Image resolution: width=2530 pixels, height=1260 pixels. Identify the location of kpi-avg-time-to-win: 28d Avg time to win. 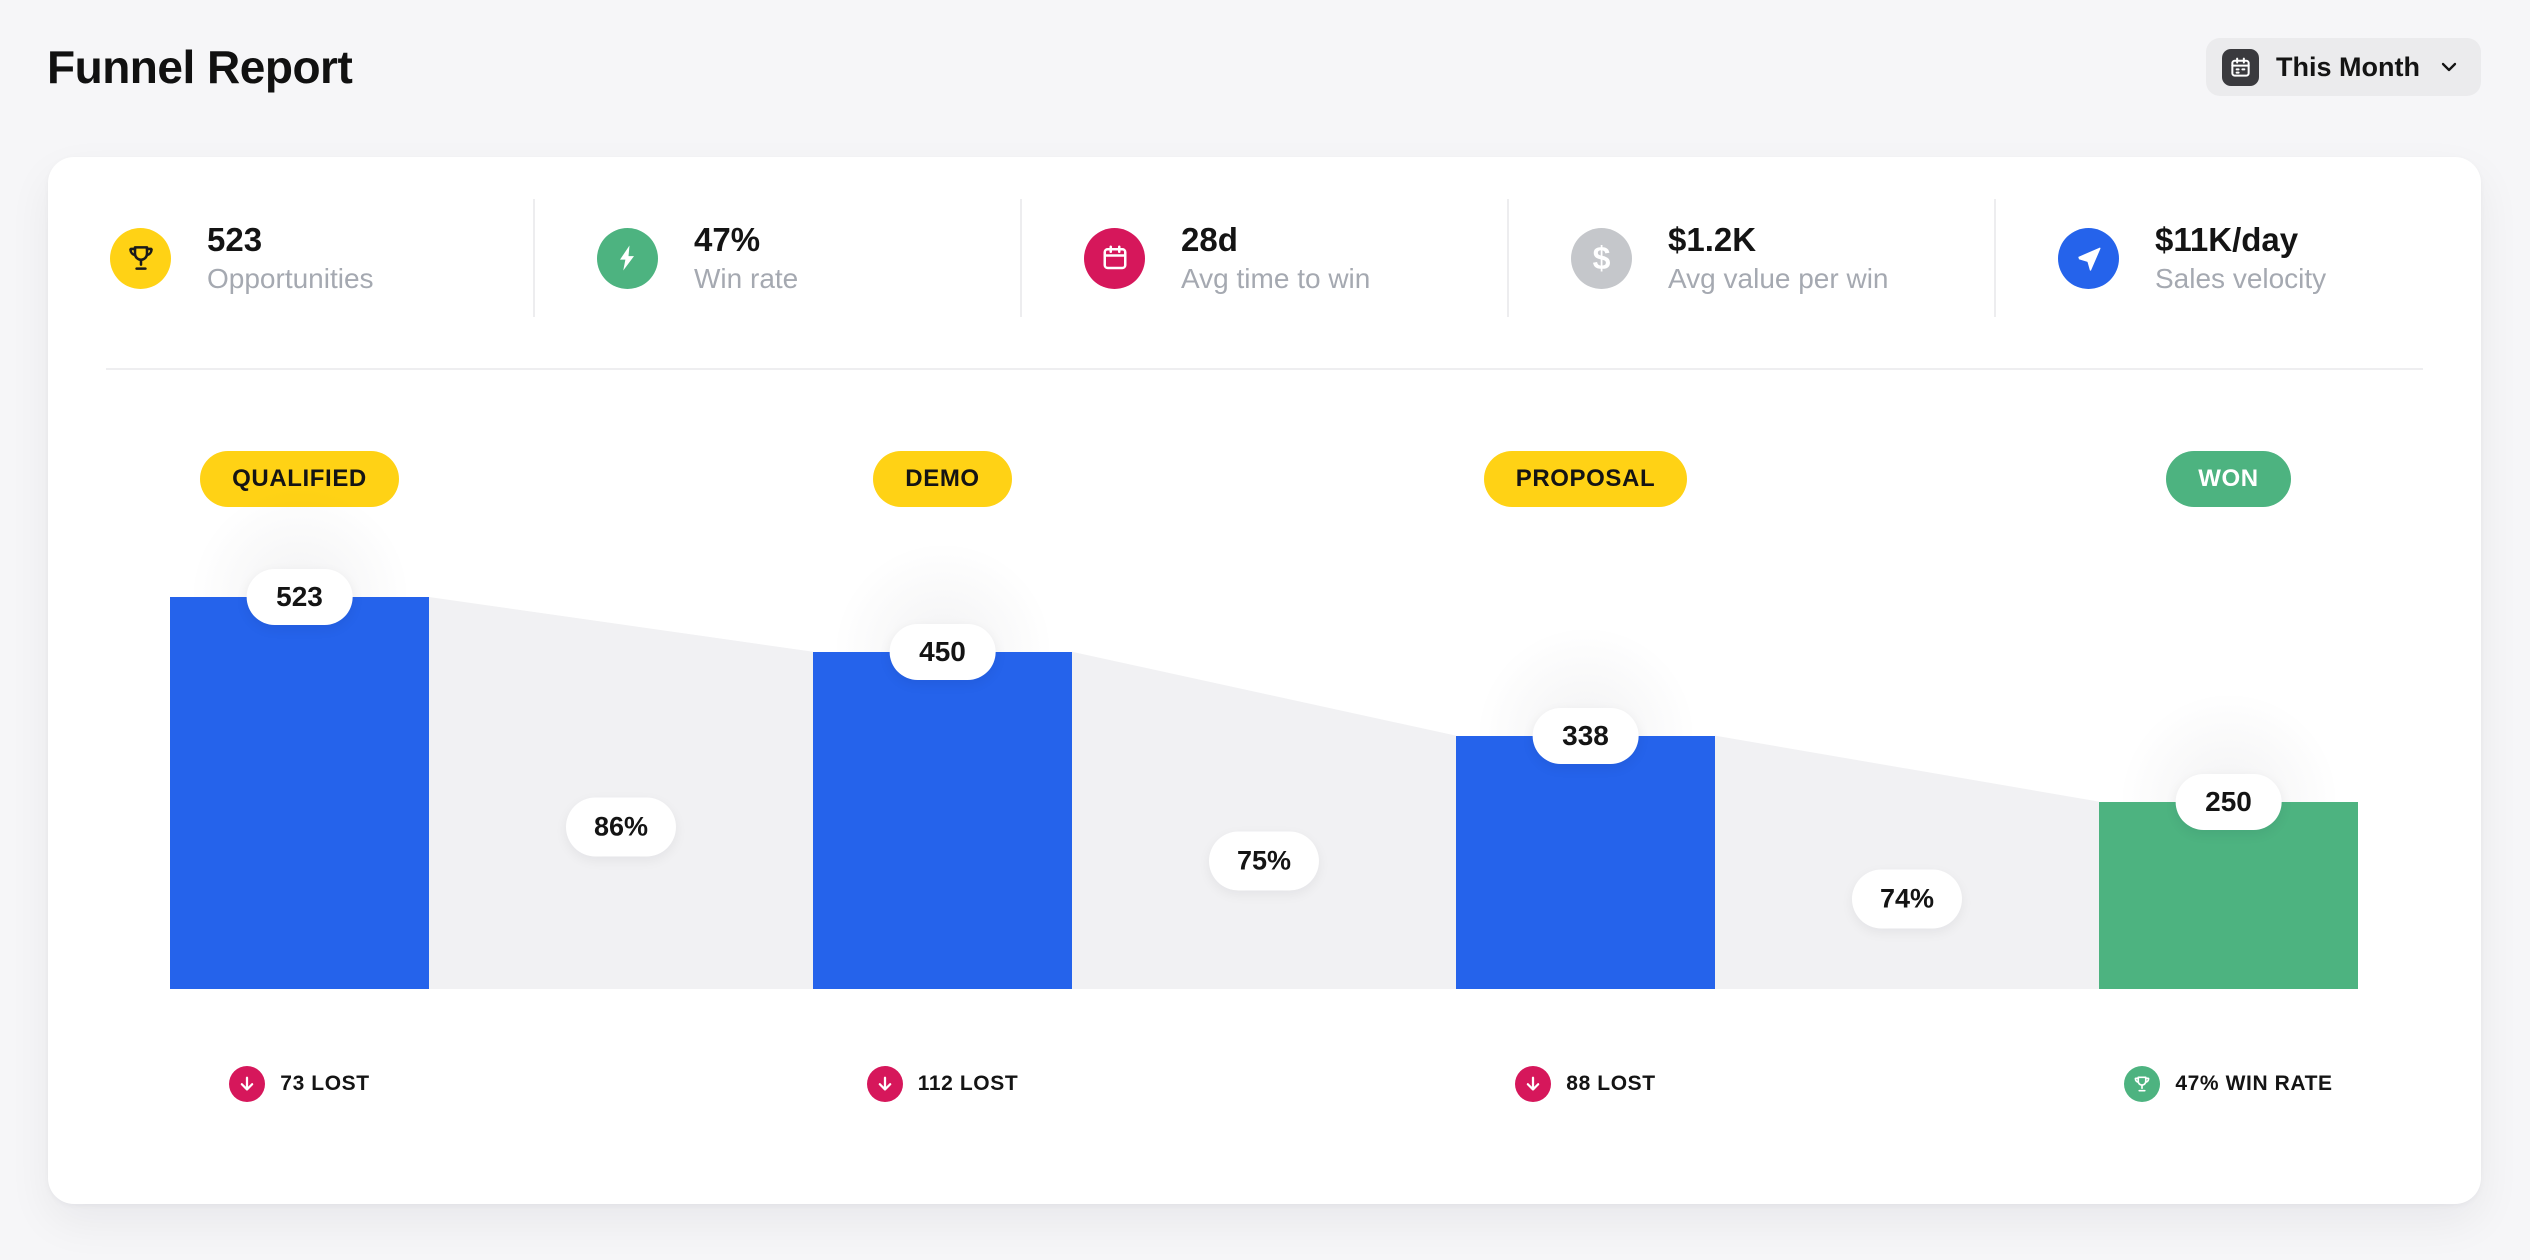
(1264, 257).